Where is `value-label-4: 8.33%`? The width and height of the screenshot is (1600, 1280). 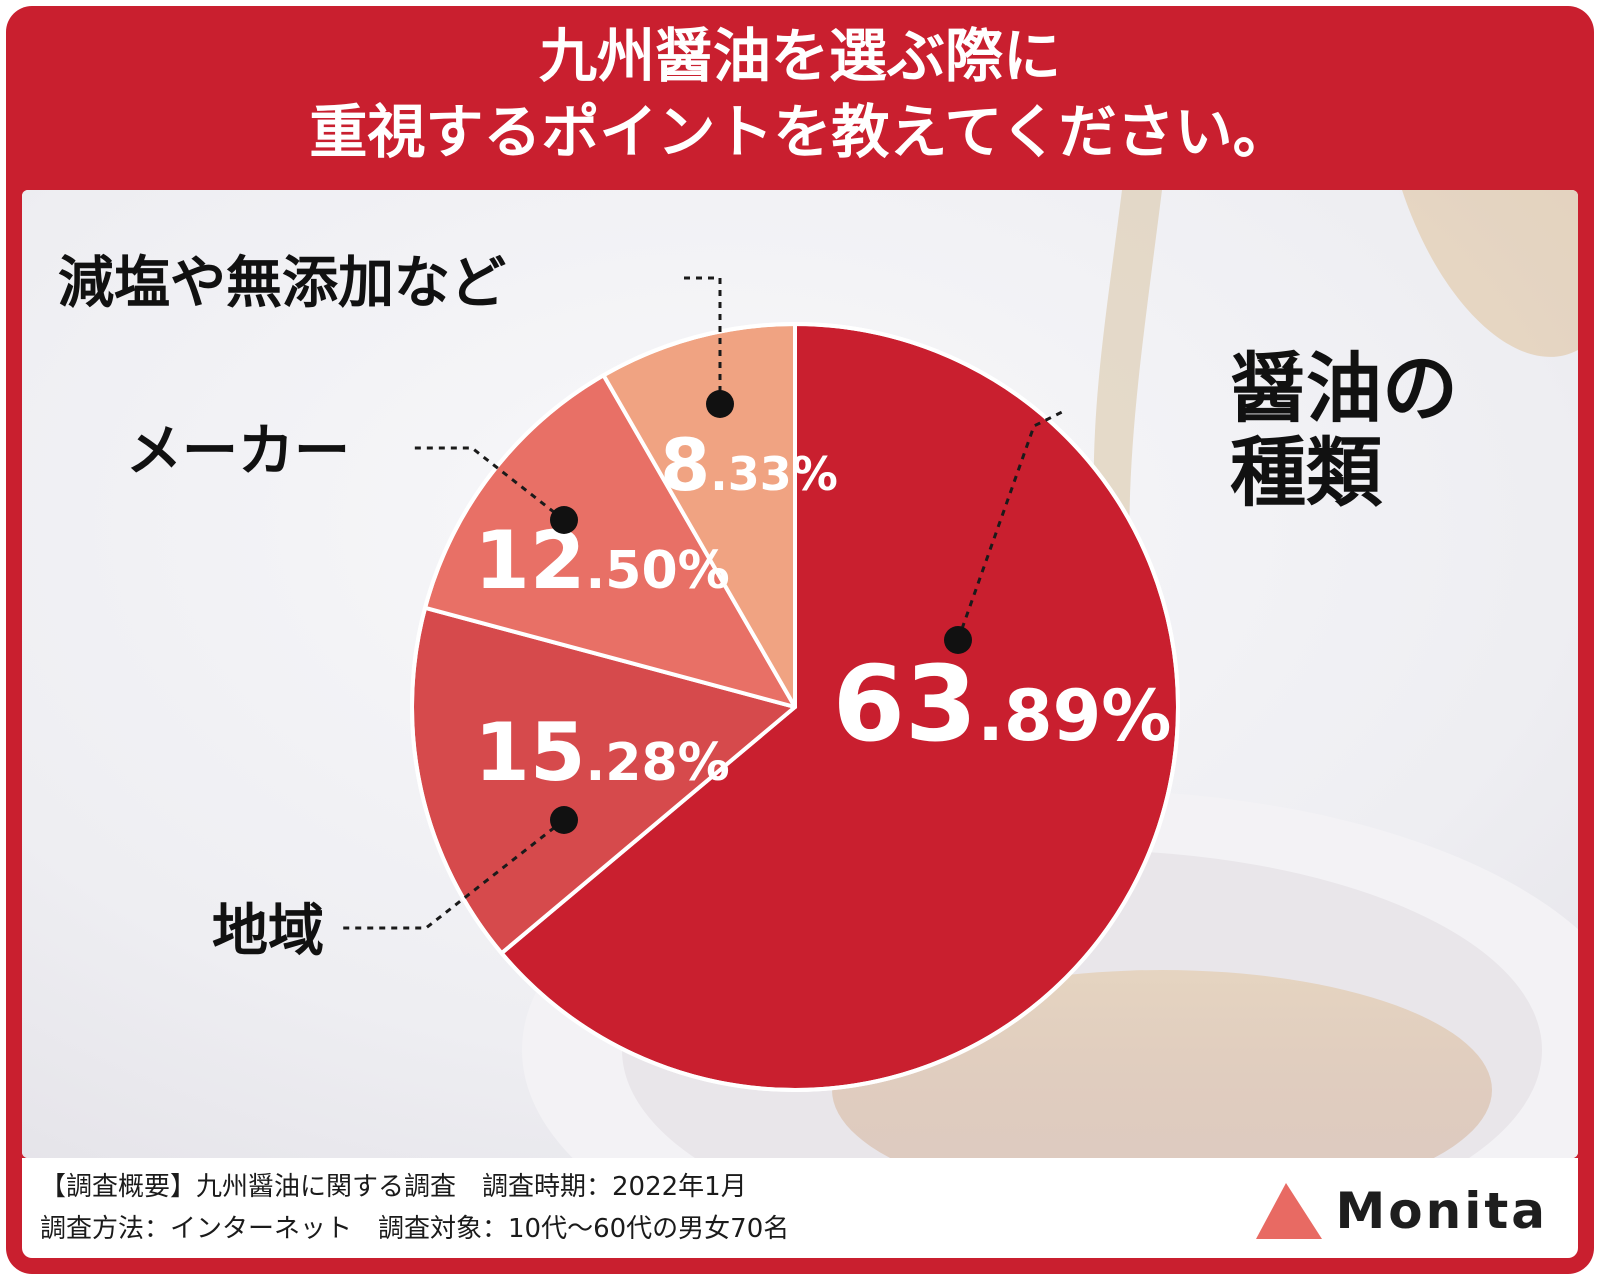 value-label-4: 8.33% is located at coordinates (749, 465).